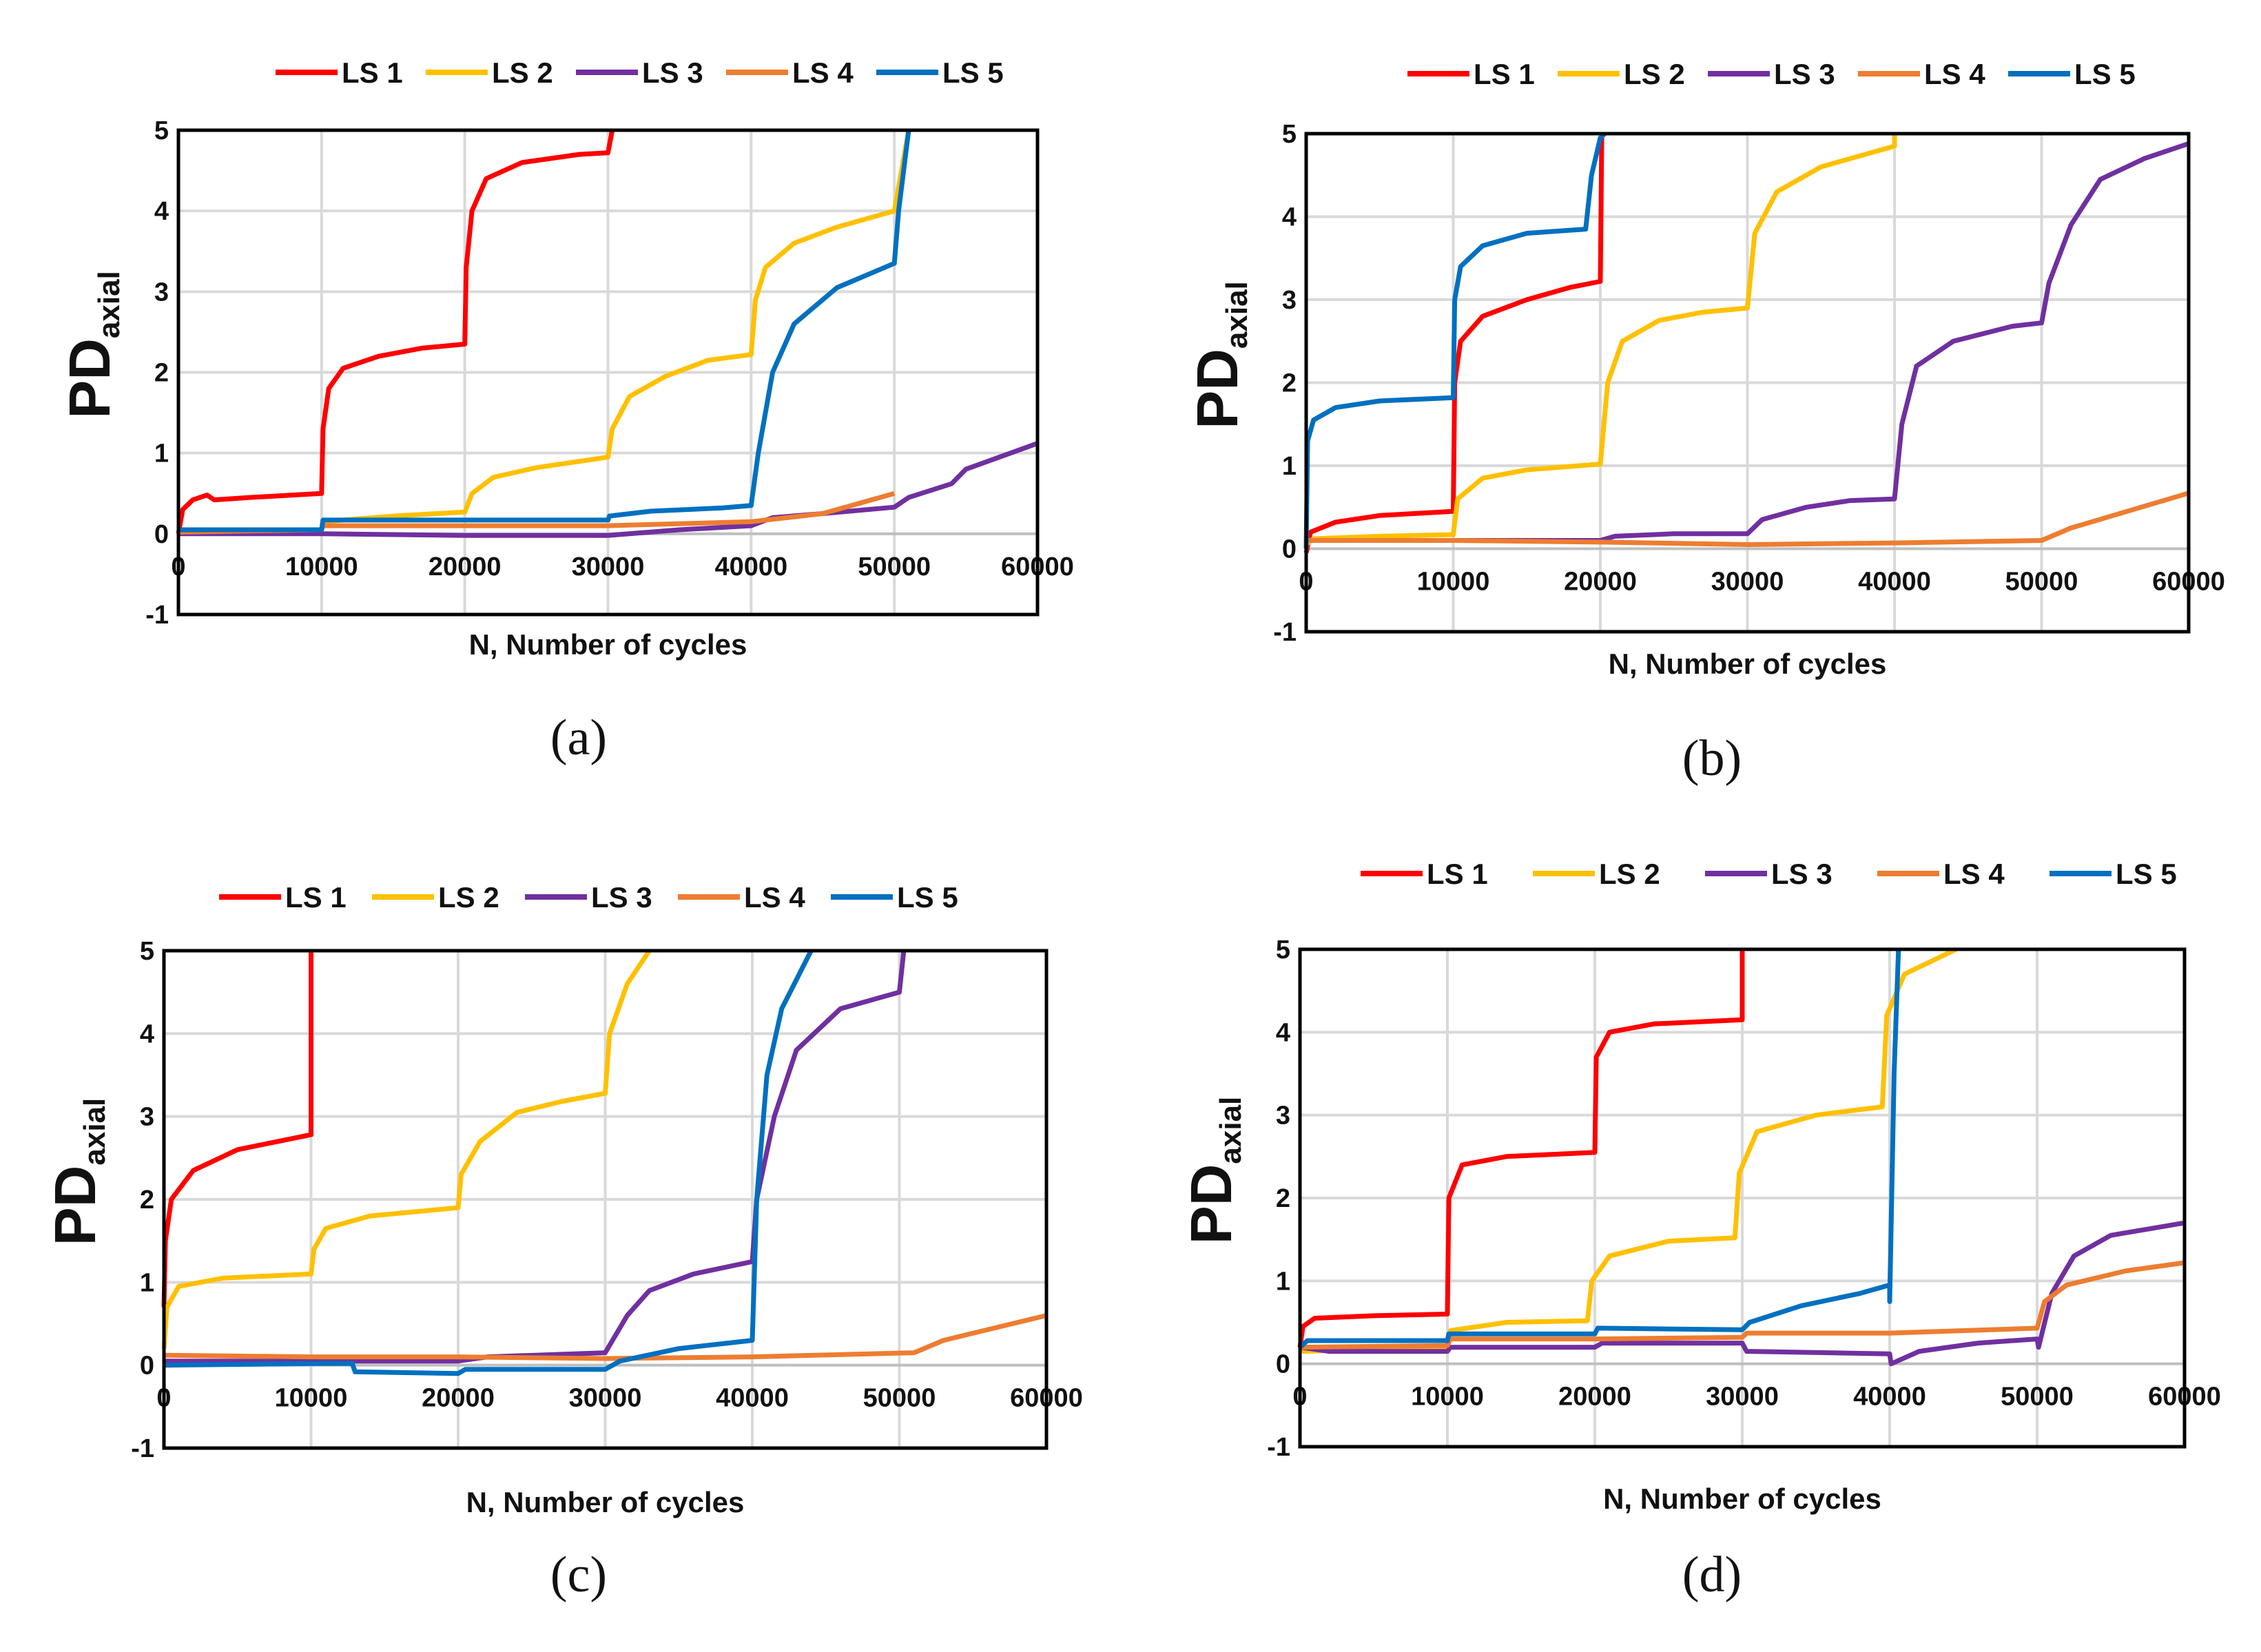 Image resolution: width=2261 pixels, height=1652 pixels. I want to click on panel-label: (b), so click(1712, 758).